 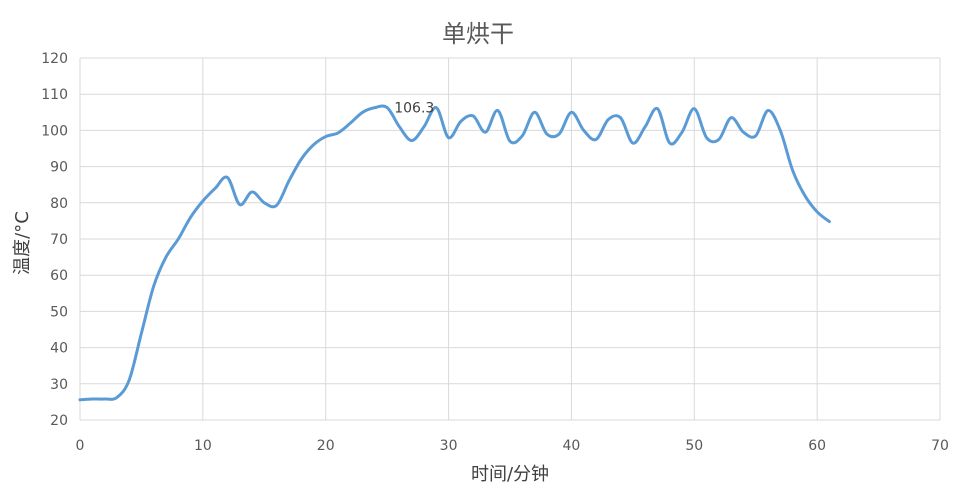 What do you see at coordinates (694, 446) in the screenshot?
I see `x-tick-label: 50` at bounding box center [694, 446].